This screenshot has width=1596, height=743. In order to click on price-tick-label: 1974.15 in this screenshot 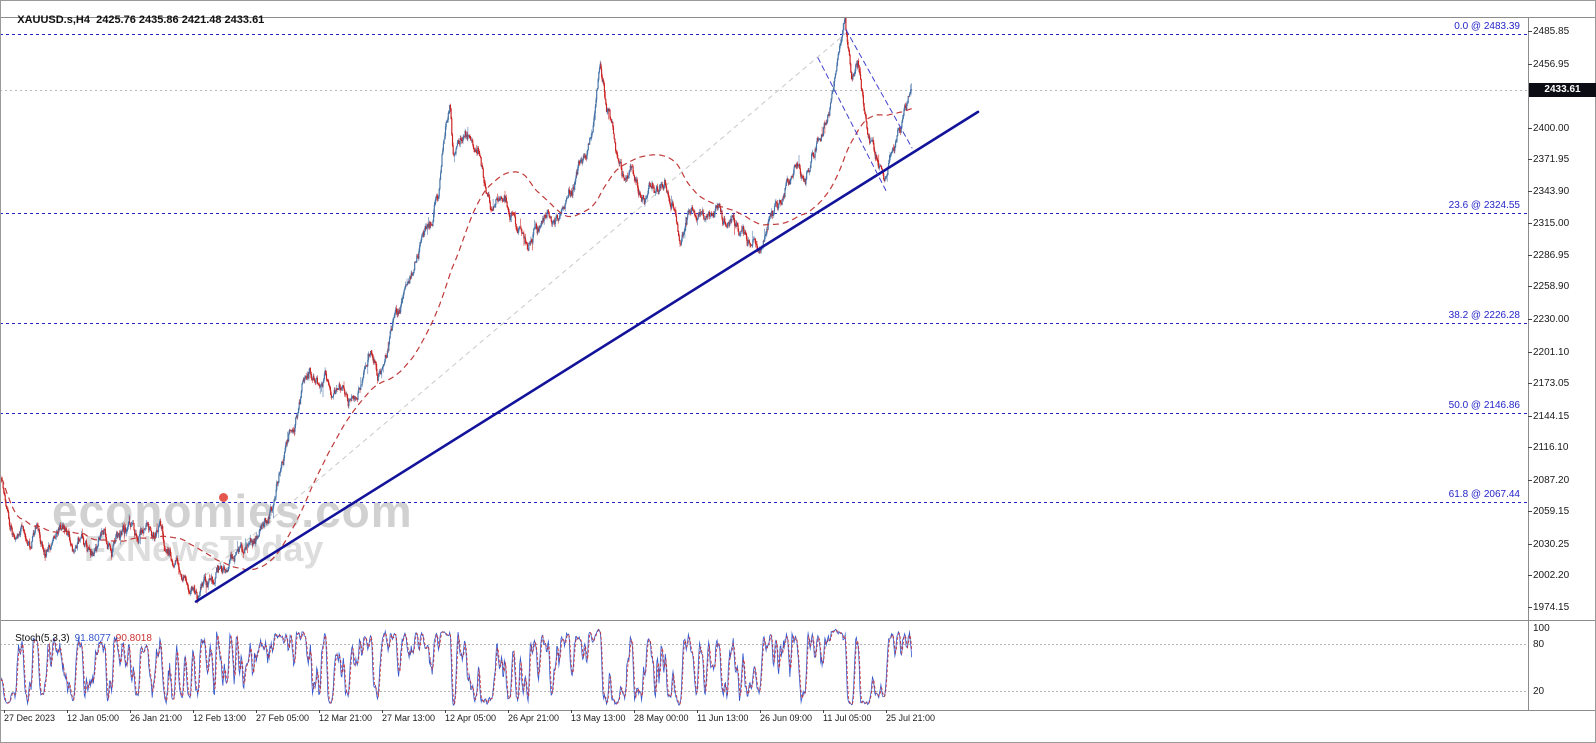, I will do `click(1551, 607)`.